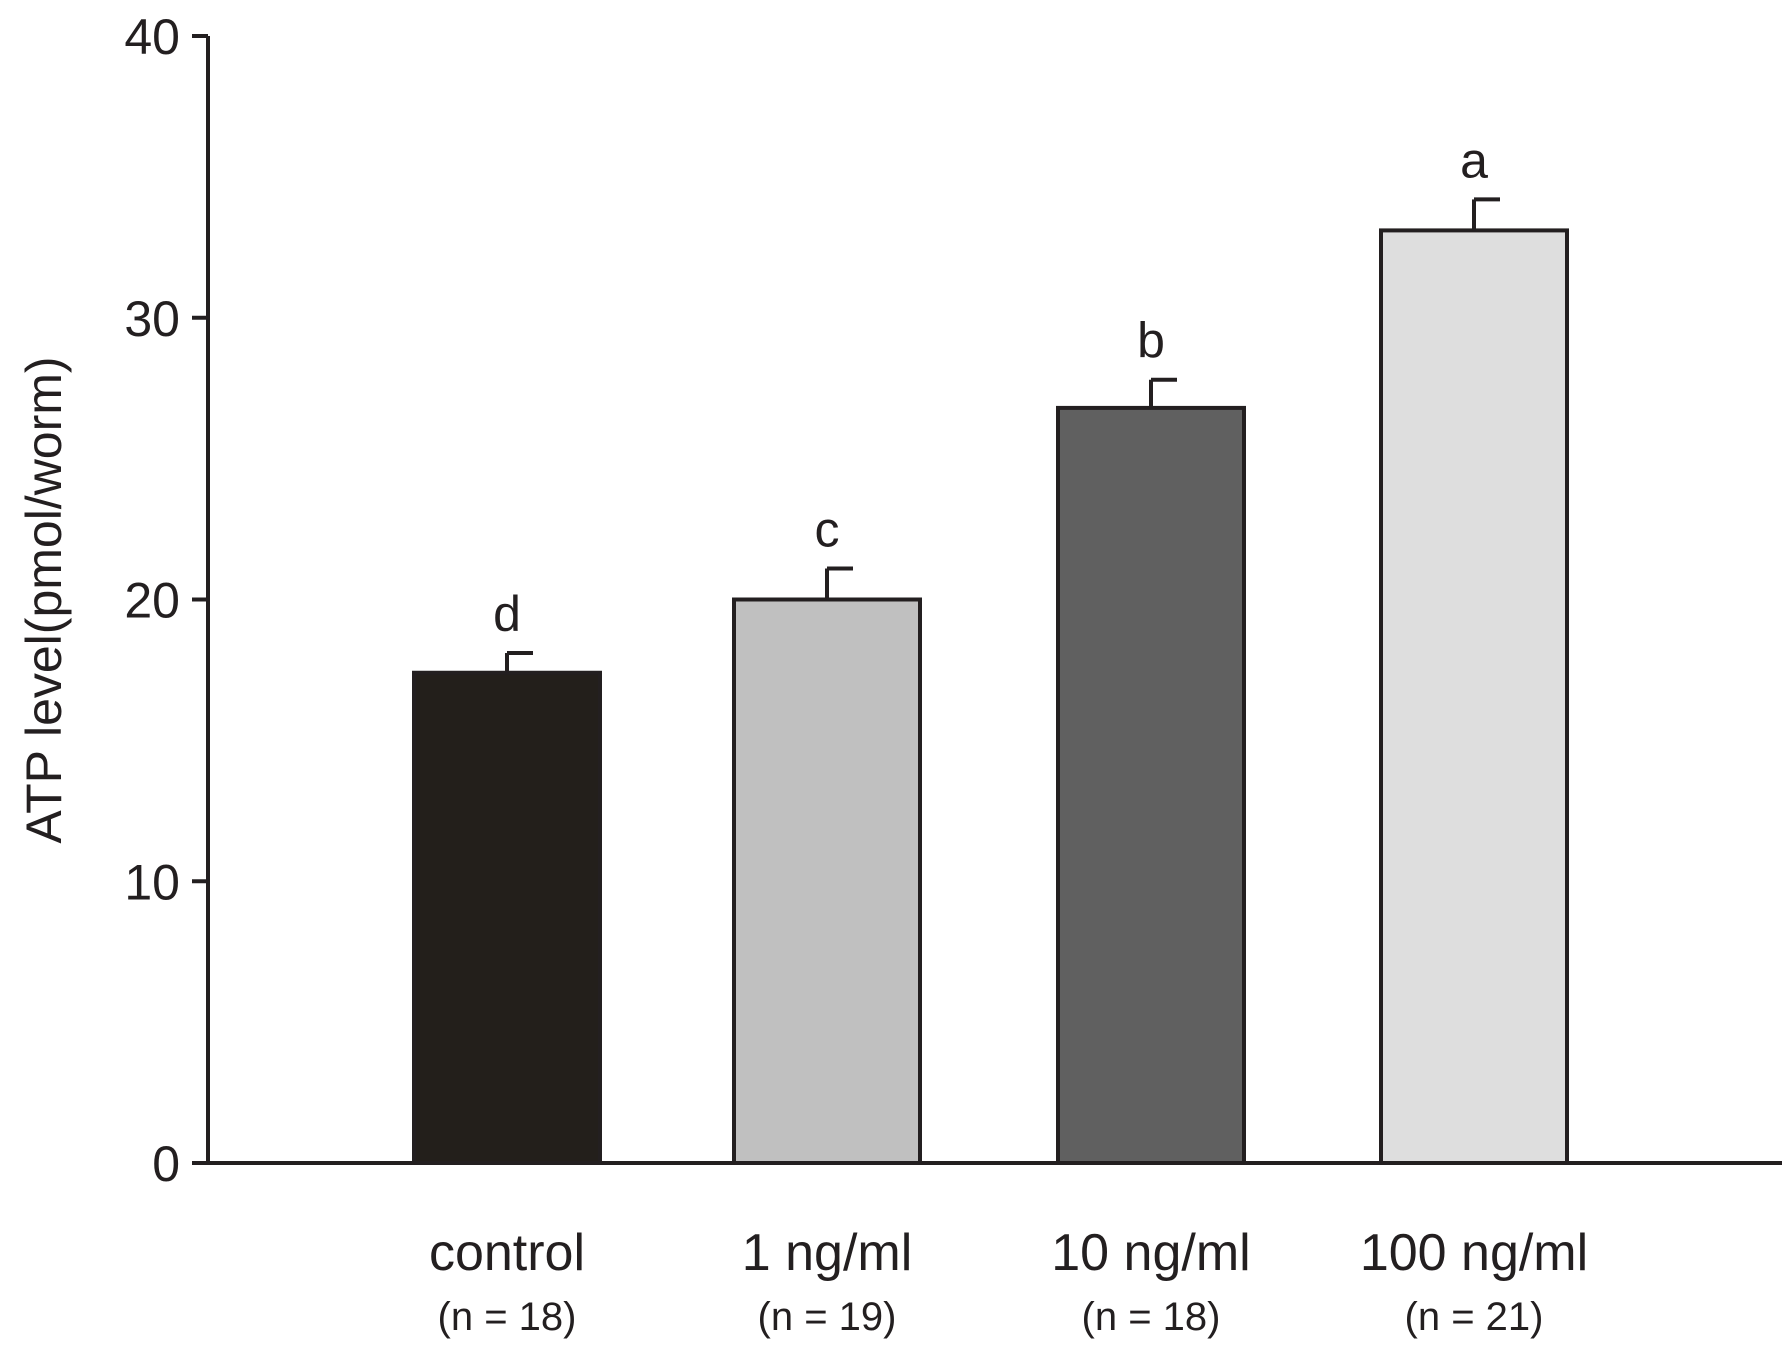 The image size is (1787, 1345). Describe the element at coordinates (1150, 1253) in the screenshot. I see `x-category-label: 10 ng/ml` at that location.